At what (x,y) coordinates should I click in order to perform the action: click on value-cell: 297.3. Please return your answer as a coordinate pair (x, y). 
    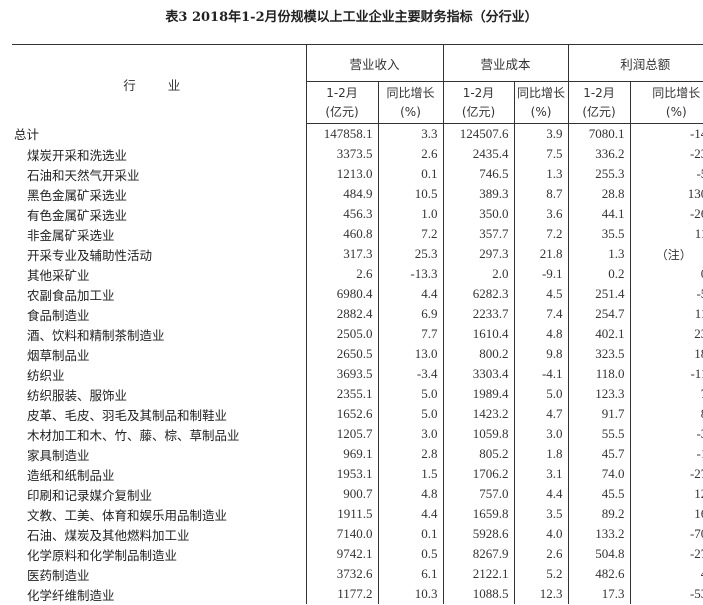
    Looking at the image, I should click on (478, 254).